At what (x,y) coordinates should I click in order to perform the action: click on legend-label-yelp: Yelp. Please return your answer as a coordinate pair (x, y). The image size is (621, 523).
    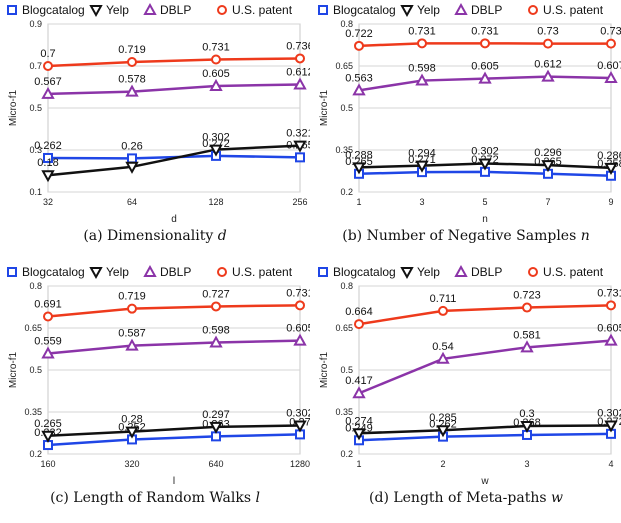
    Looking at the image, I should click on (428, 10).